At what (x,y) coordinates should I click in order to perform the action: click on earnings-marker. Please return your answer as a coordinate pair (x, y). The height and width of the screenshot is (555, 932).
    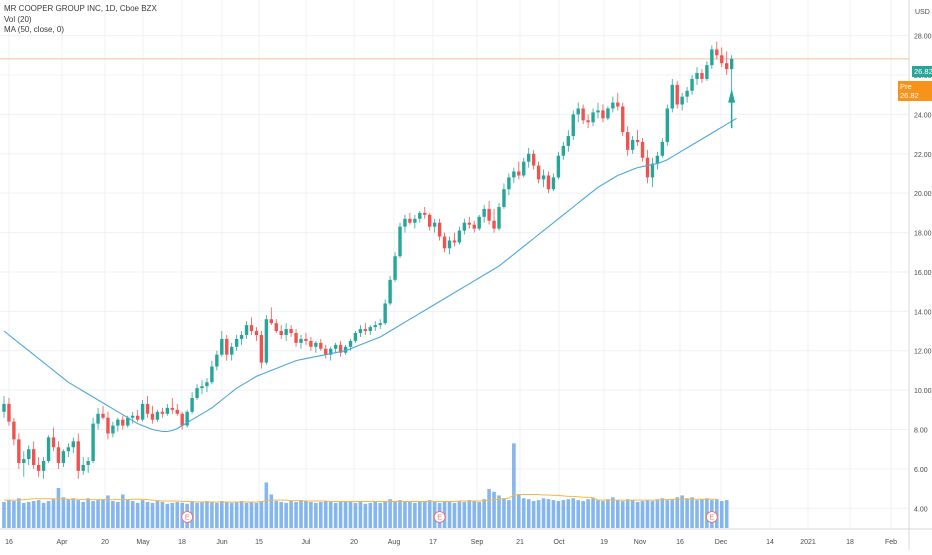
    Looking at the image, I should click on (187, 517).